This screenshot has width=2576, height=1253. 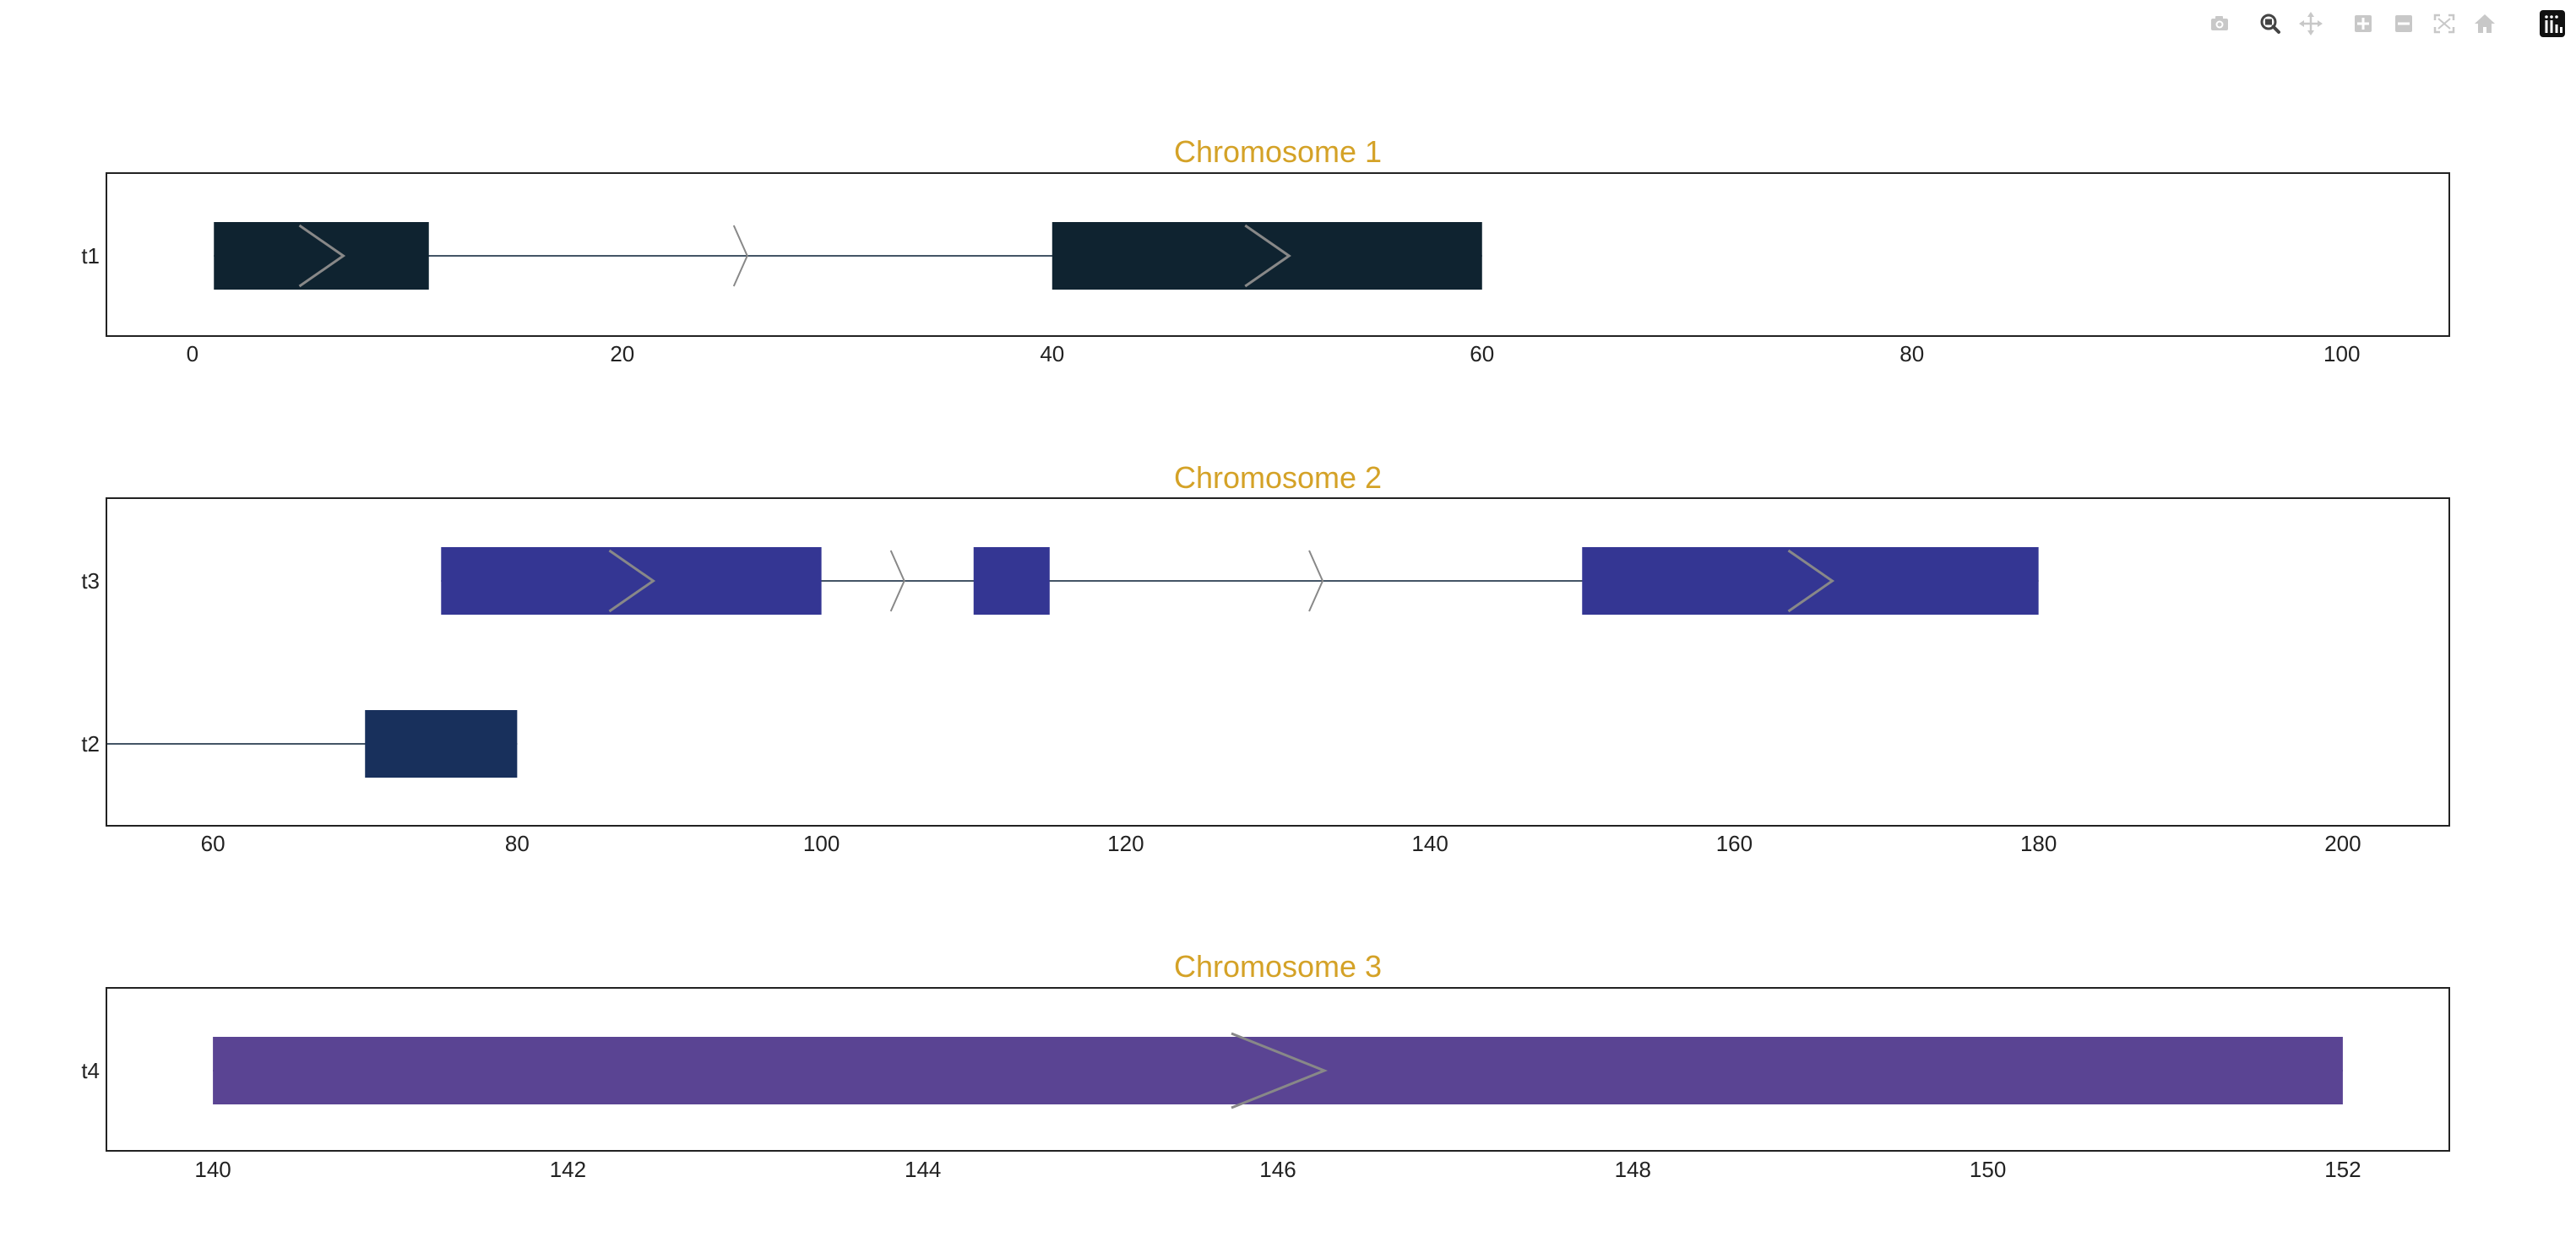 I want to click on autoscale-button, so click(x=2444, y=23).